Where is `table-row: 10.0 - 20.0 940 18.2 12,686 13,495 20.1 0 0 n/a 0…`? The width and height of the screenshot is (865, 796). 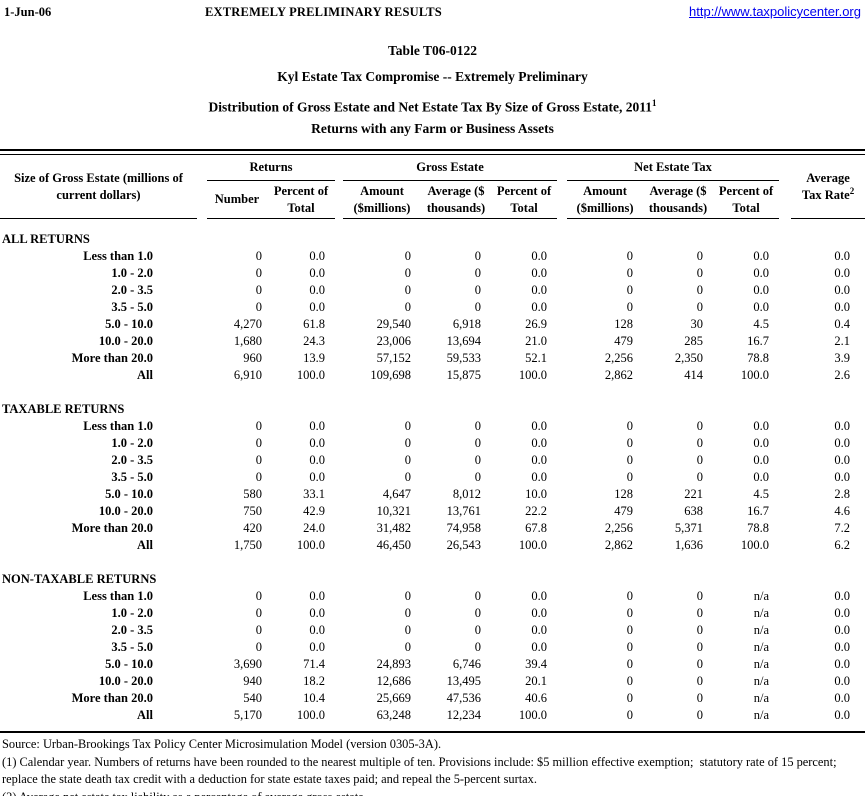 table-row: 10.0 - 20.0 940 18.2 12,686 13,495 20.1 0 0 n/a 0… is located at coordinates (432, 681).